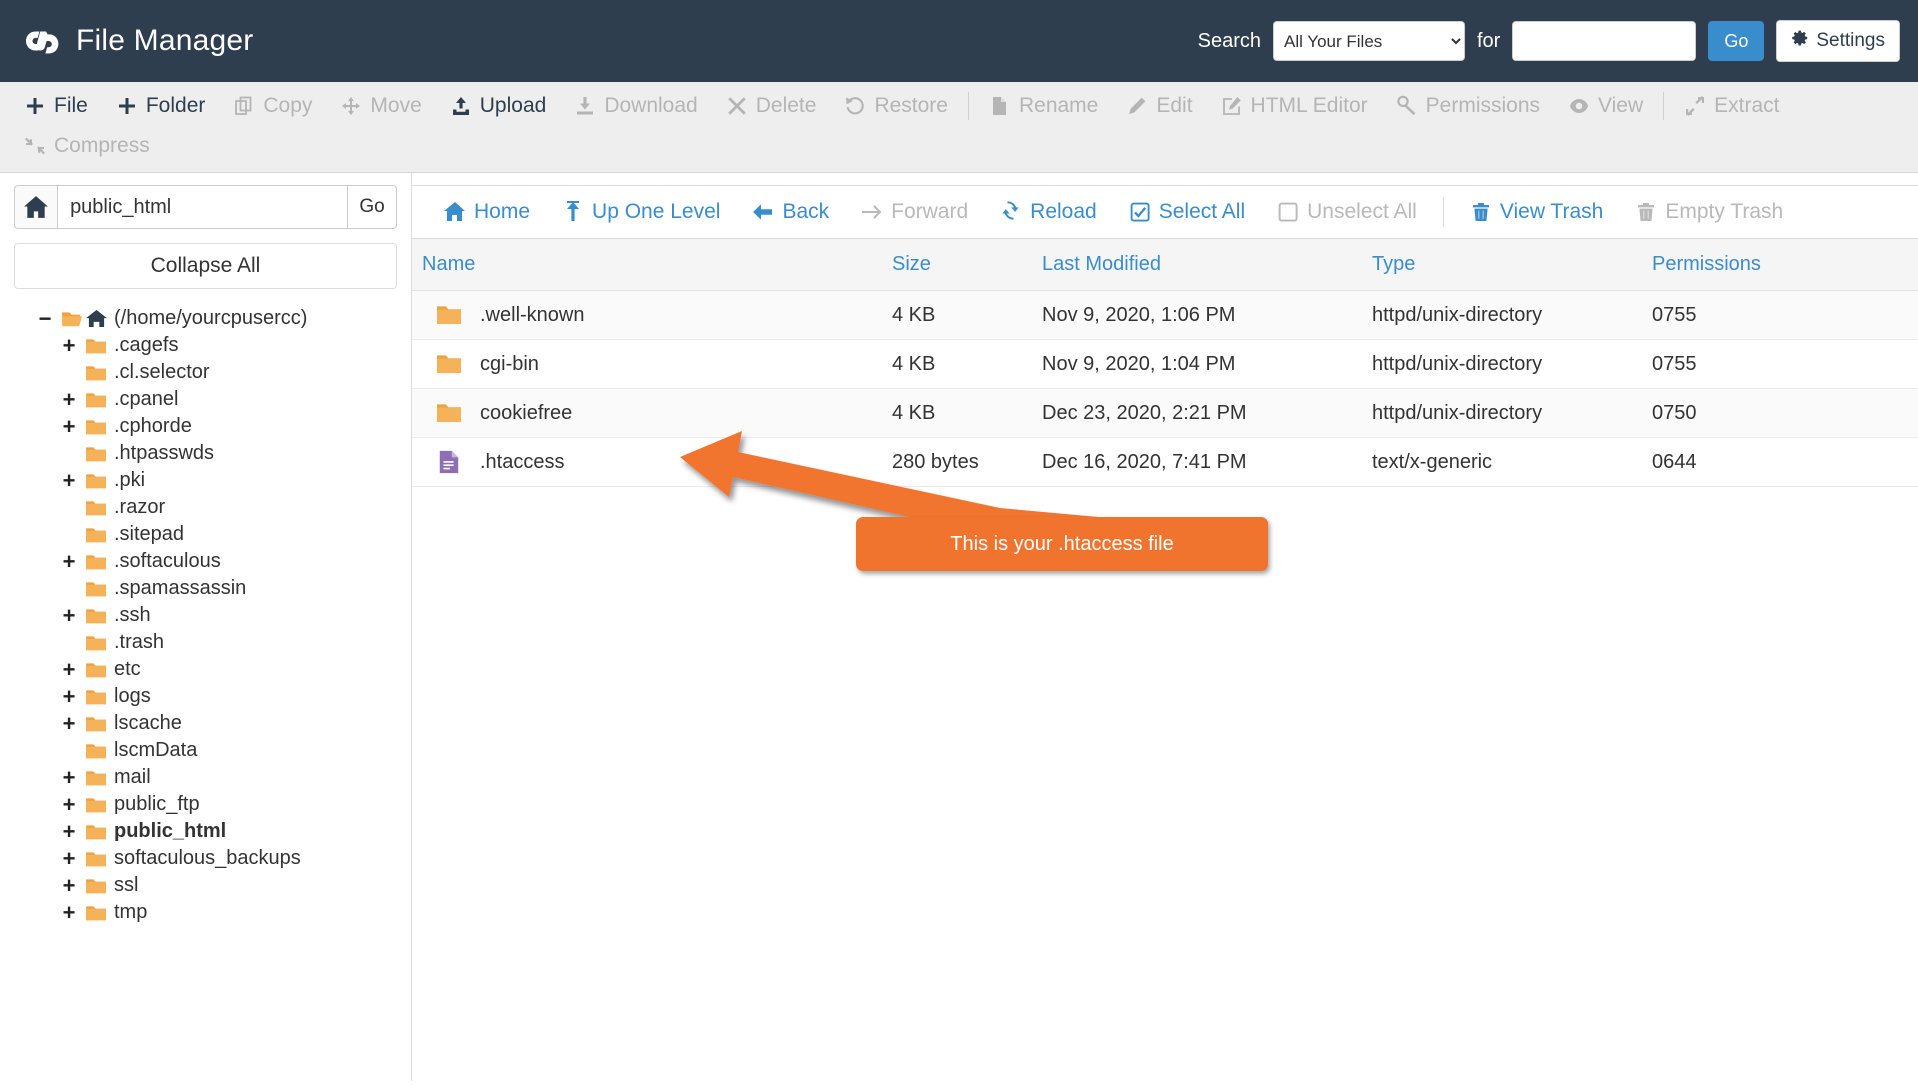 The height and width of the screenshot is (1086, 1918). I want to click on column-header-permissions: Permissions, so click(1780, 265).